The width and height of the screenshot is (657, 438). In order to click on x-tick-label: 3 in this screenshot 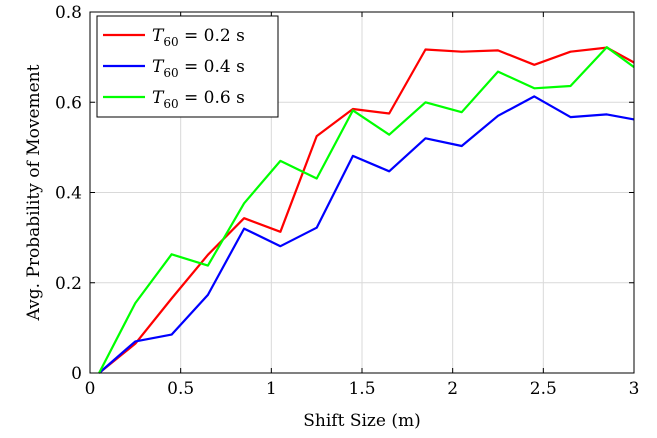, I will do `click(634, 389)`.